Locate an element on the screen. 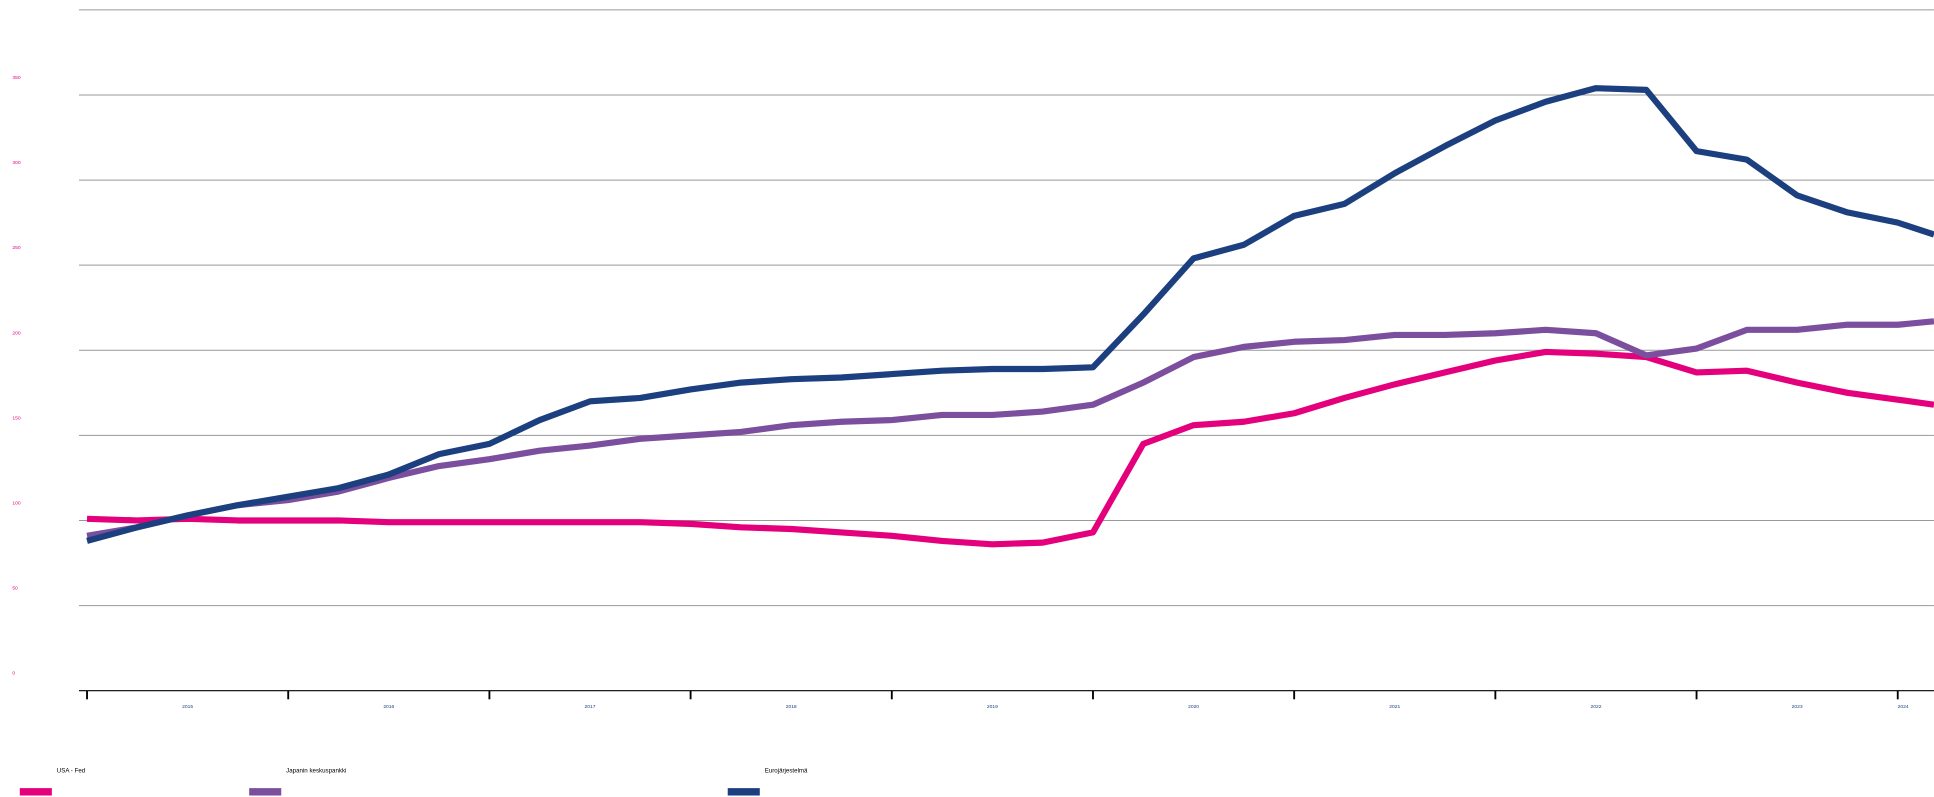  legend-label: Japanin keskuspankki is located at coordinates (316, 770).